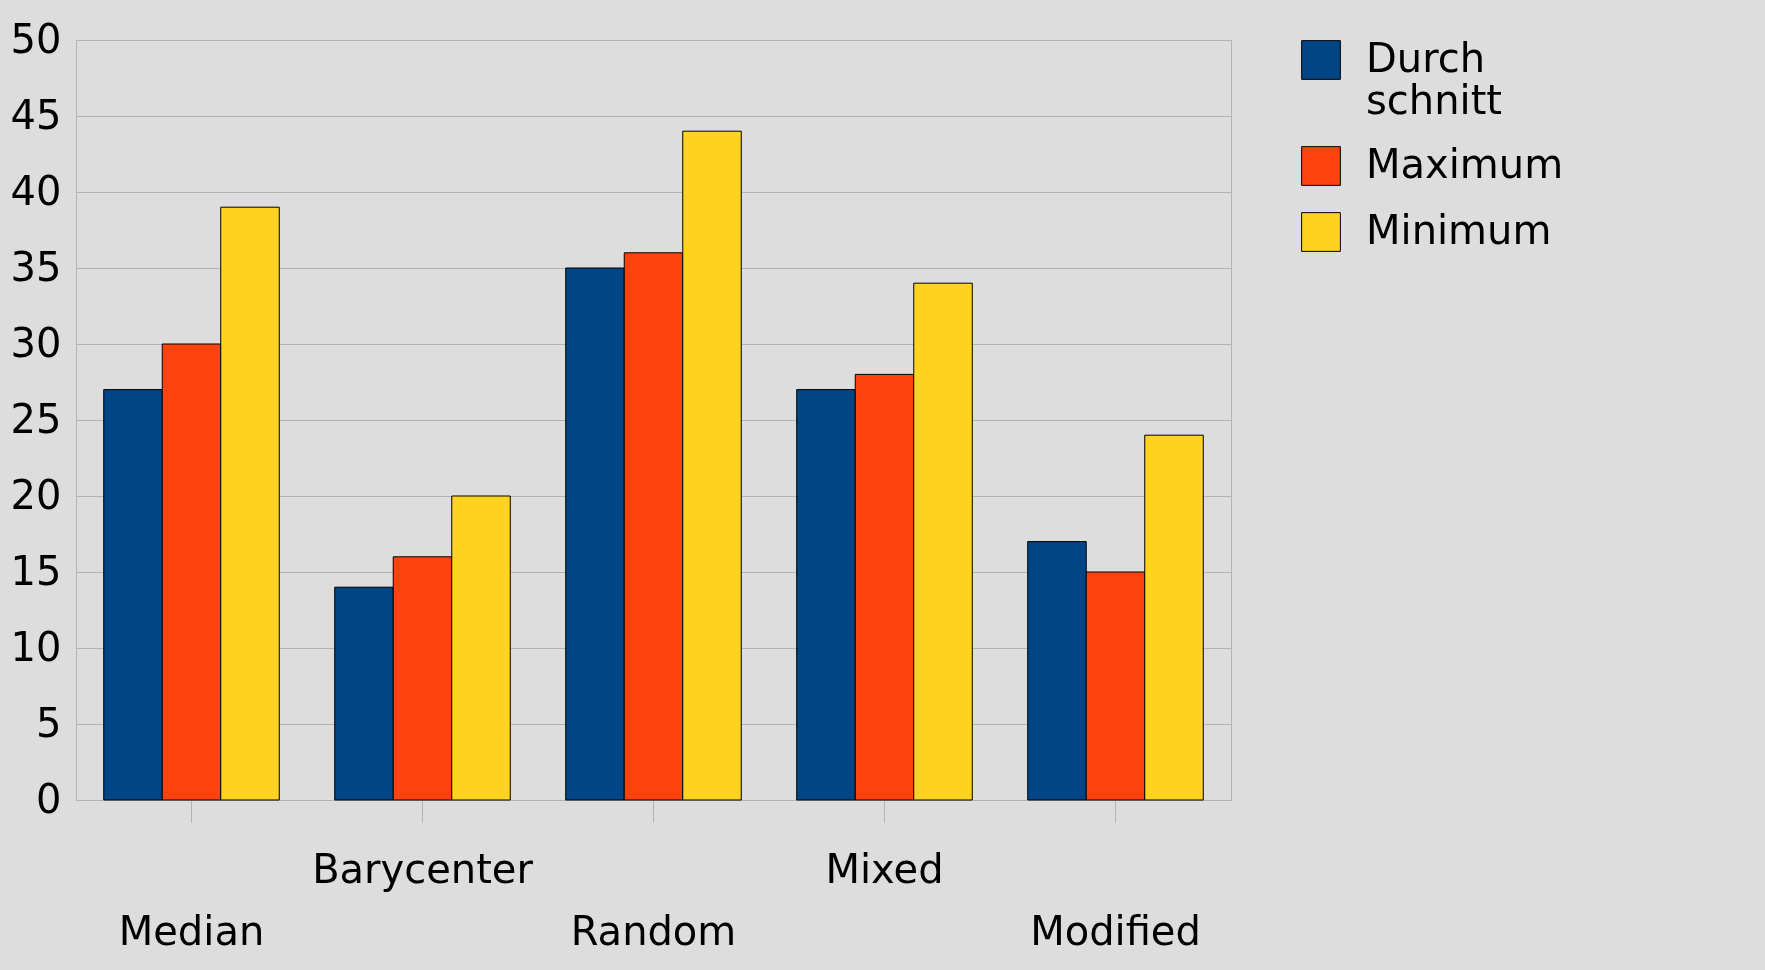 This screenshot has width=1765, height=970. Describe the element at coordinates (36, 494) in the screenshot. I see `y-tick-label: 20` at that location.